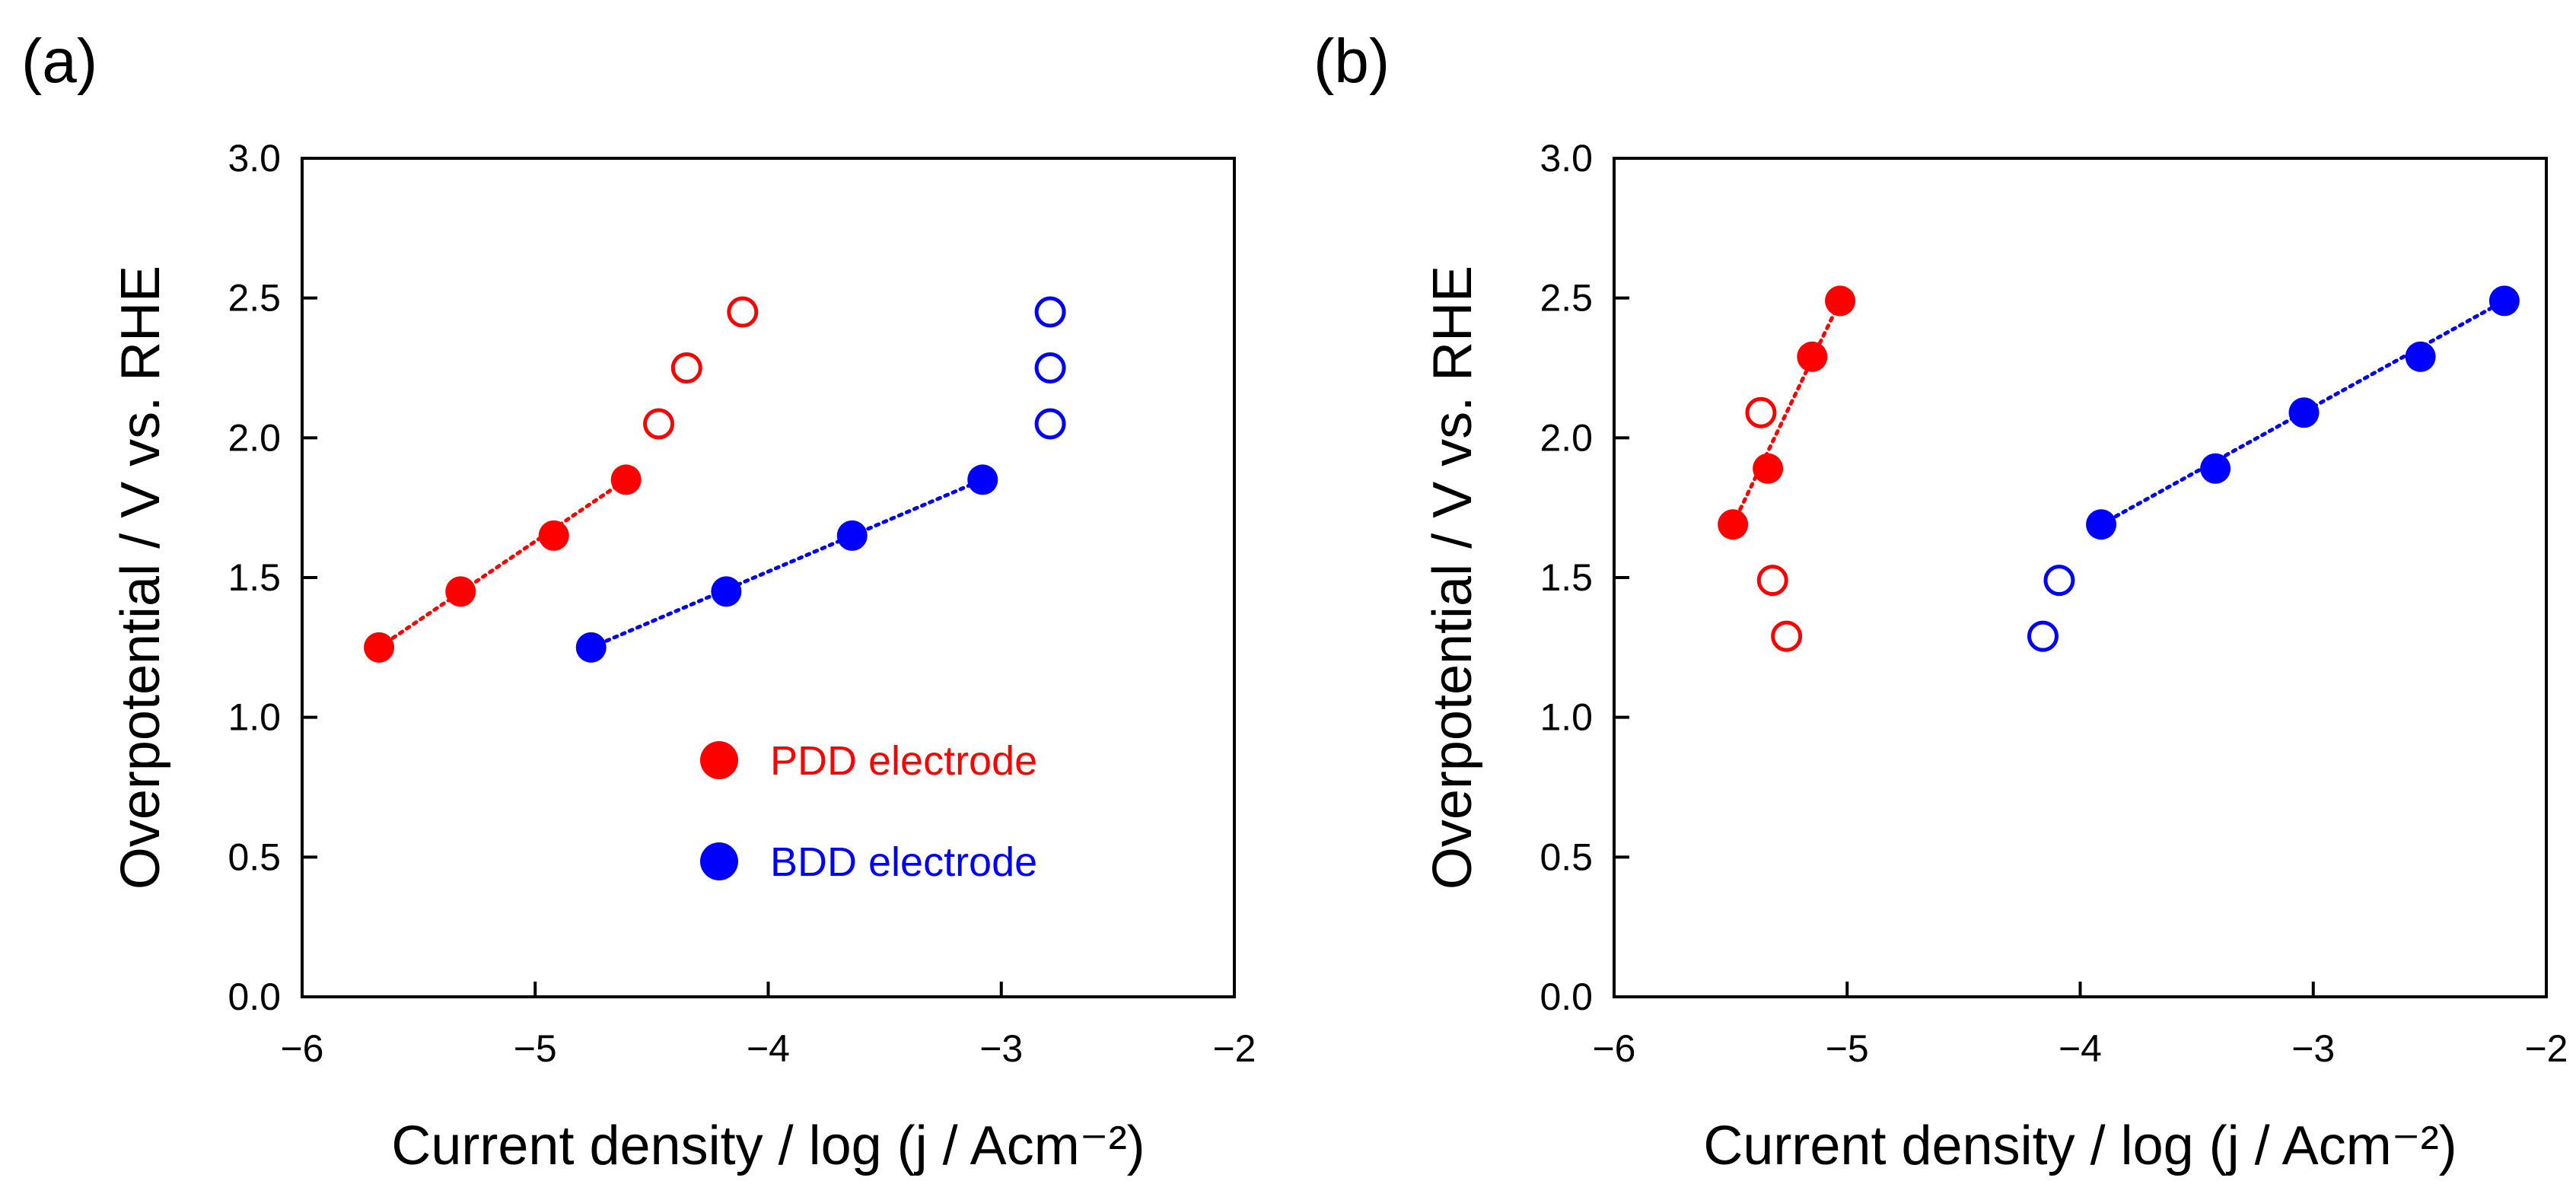  Describe the element at coordinates (903, 761) in the screenshot. I see `legend-label: PDD electrode` at that location.